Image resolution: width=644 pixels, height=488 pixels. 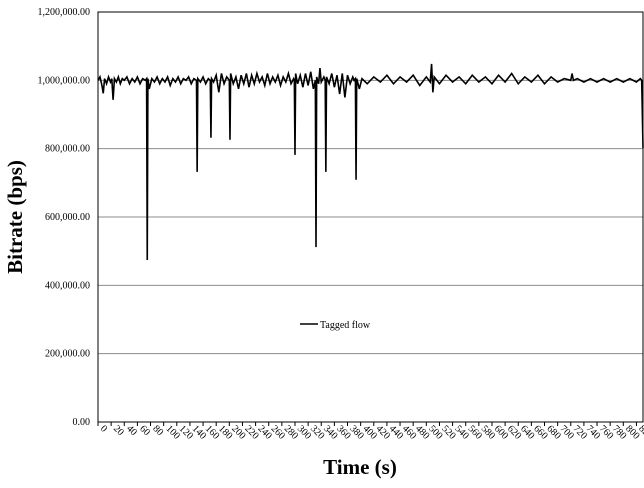 What do you see at coordinates (67, 354) in the screenshot?
I see `y-tick-label: 200,000.00` at bounding box center [67, 354].